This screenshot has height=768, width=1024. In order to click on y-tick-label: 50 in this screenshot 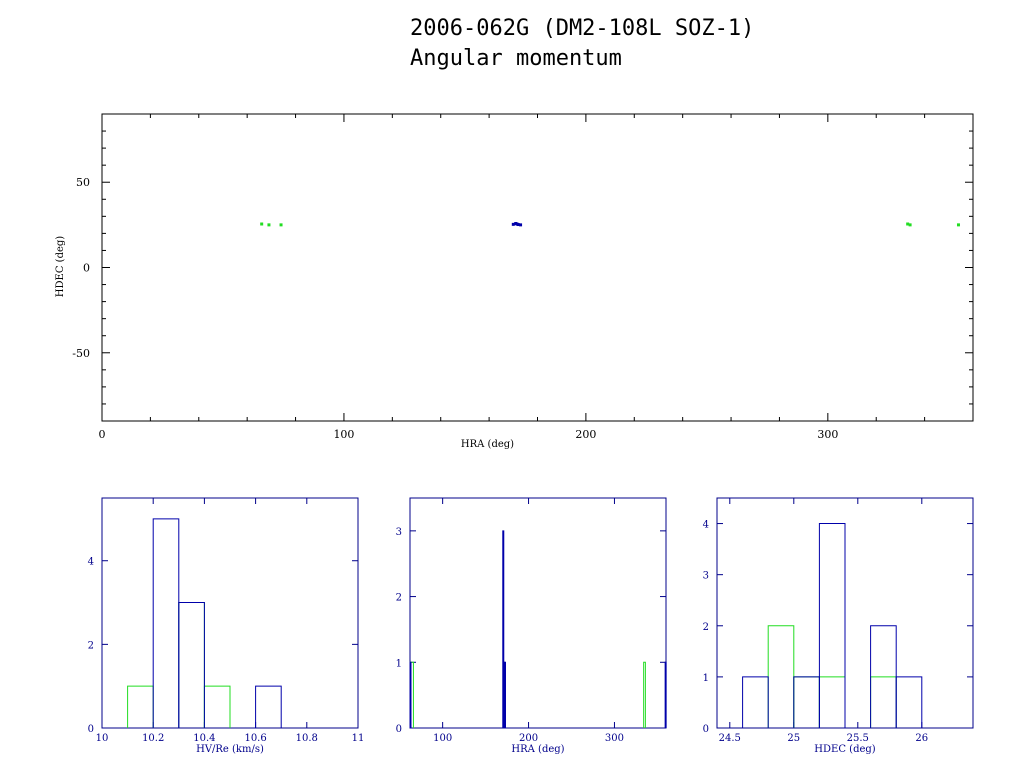, I will do `click(83, 182)`.